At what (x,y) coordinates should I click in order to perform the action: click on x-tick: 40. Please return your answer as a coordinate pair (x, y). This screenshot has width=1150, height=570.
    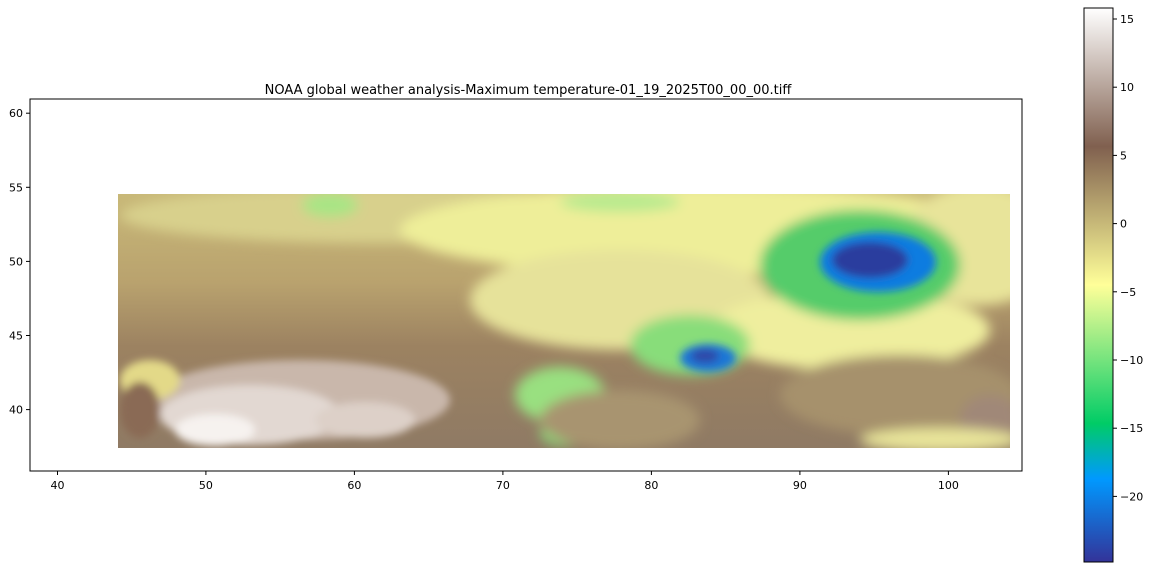
    Looking at the image, I should click on (58, 481).